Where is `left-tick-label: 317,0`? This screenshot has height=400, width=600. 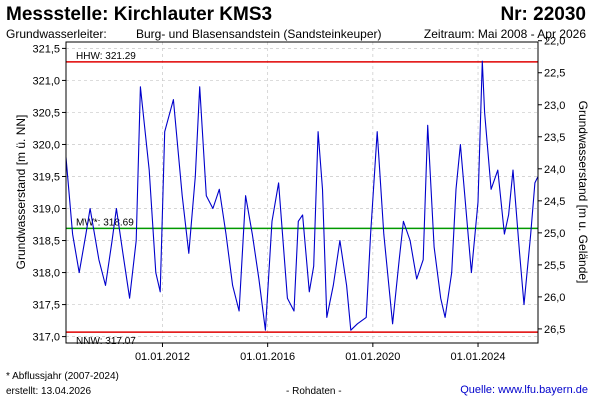
left-tick-label: 317,0 is located at coordinates (46, 338).